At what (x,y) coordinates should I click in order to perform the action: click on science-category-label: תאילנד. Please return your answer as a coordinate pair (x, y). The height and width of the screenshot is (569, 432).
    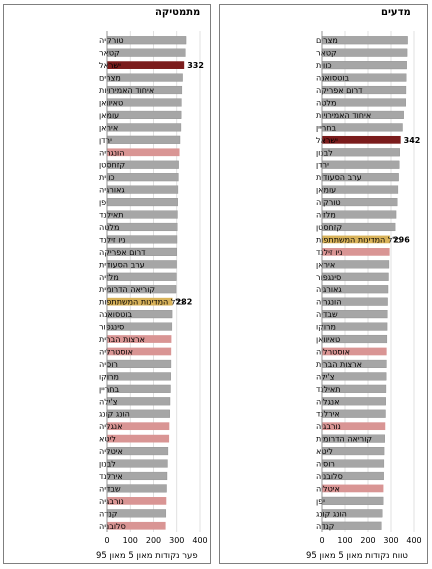
    Looking at the image, I should click on (328, 389).